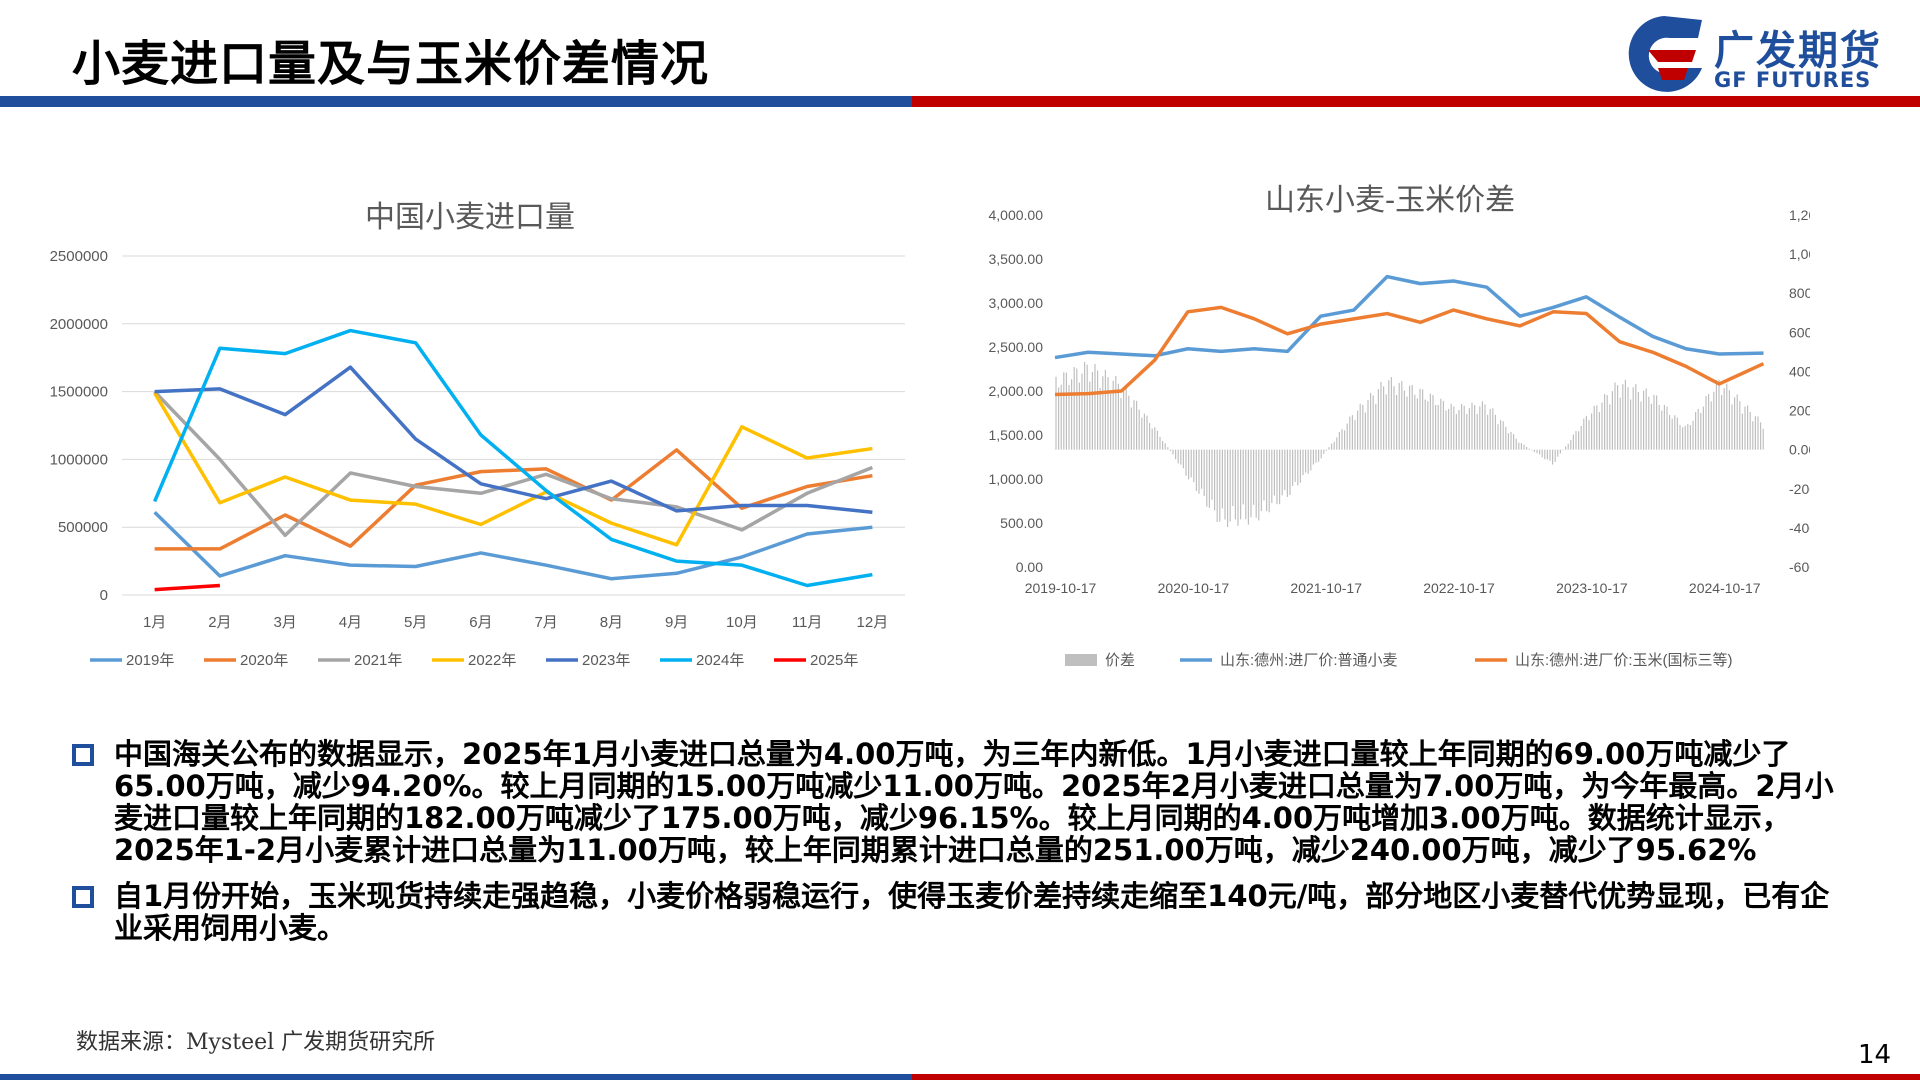 This screenshot has height=1080, width=1920. I want to click on y-tick-label: 1500000, so click(79, 392).